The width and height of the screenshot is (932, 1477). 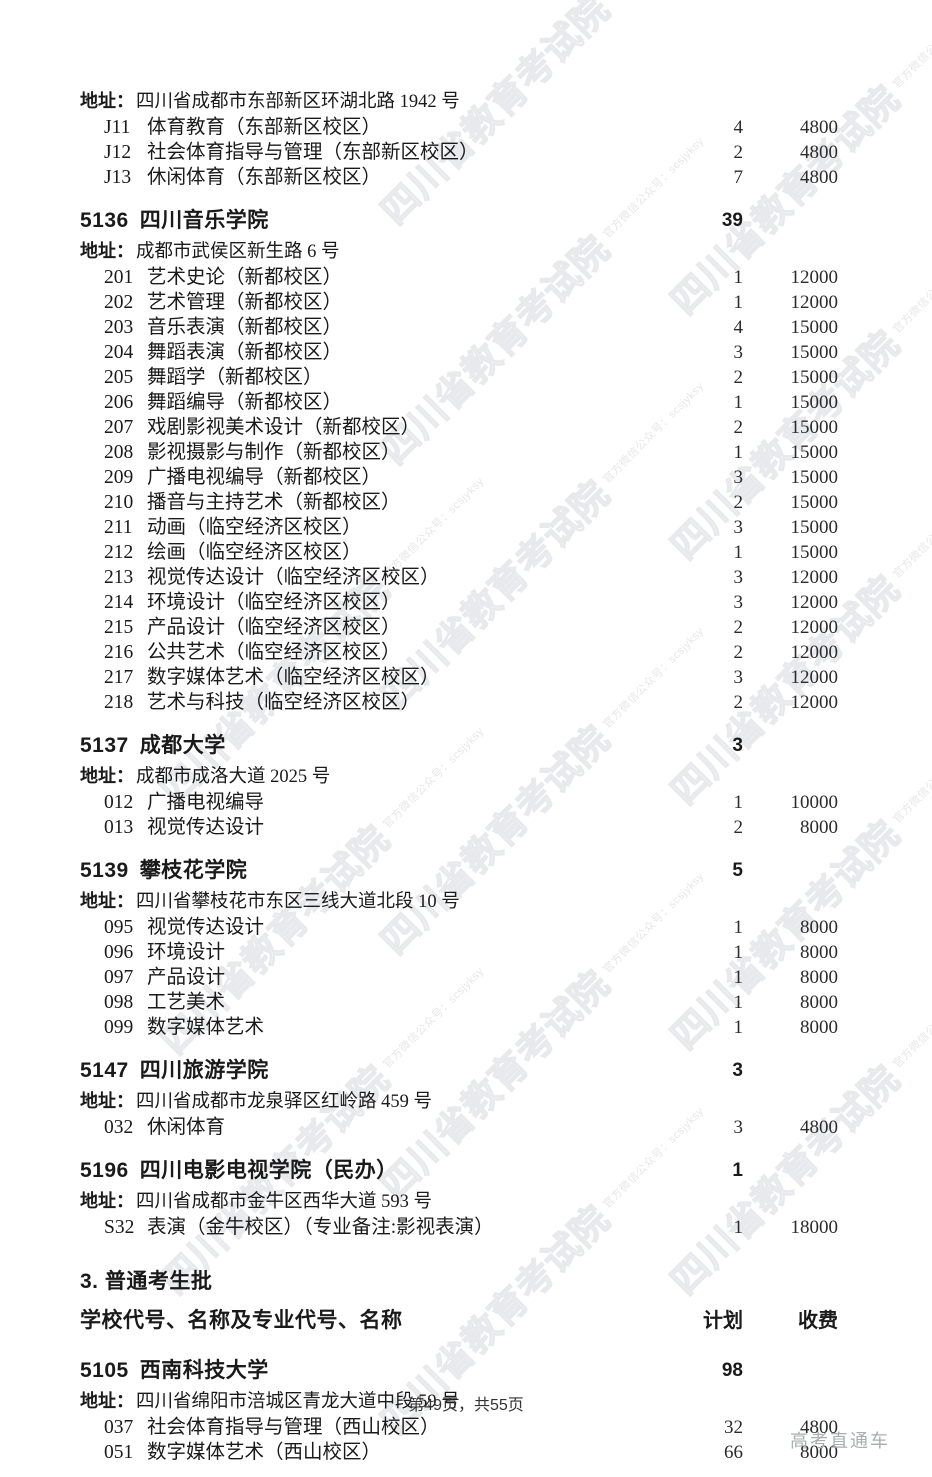 What do you see at coordinates (245, 327) in the screenshot?
I see `major-name: 音乐表演（新都校区）` at bounding box center [245, 327].